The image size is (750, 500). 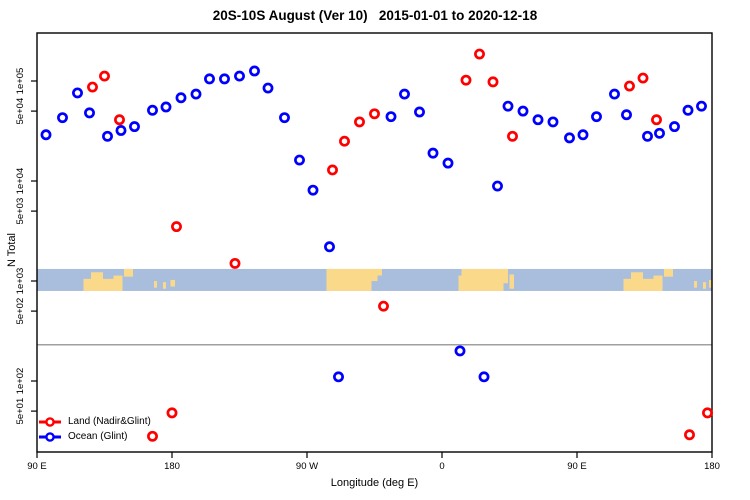 What do you see at coordinates (20, 411) in the screenshot?
I see `y-tick-label: 5e+01` at bounding box center [20, 411].